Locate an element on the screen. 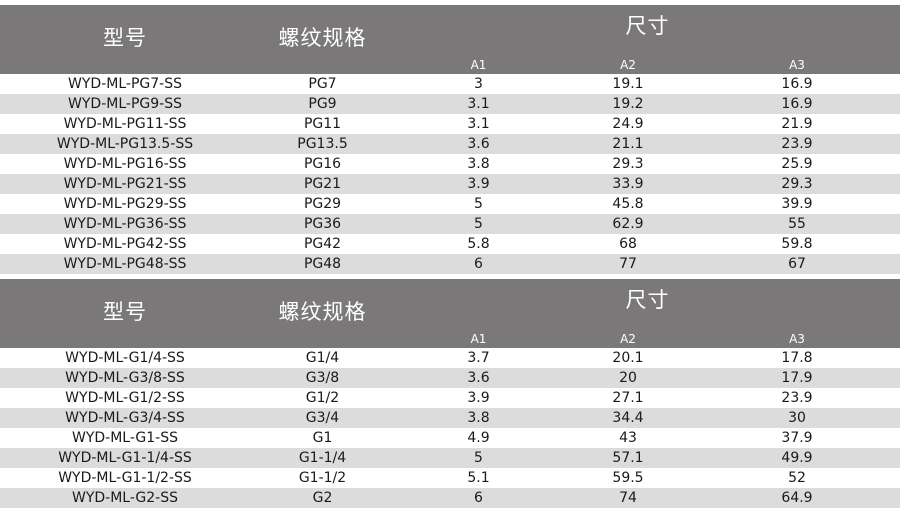  cell-a2: 62.9 is located at coordinates (628, 224).